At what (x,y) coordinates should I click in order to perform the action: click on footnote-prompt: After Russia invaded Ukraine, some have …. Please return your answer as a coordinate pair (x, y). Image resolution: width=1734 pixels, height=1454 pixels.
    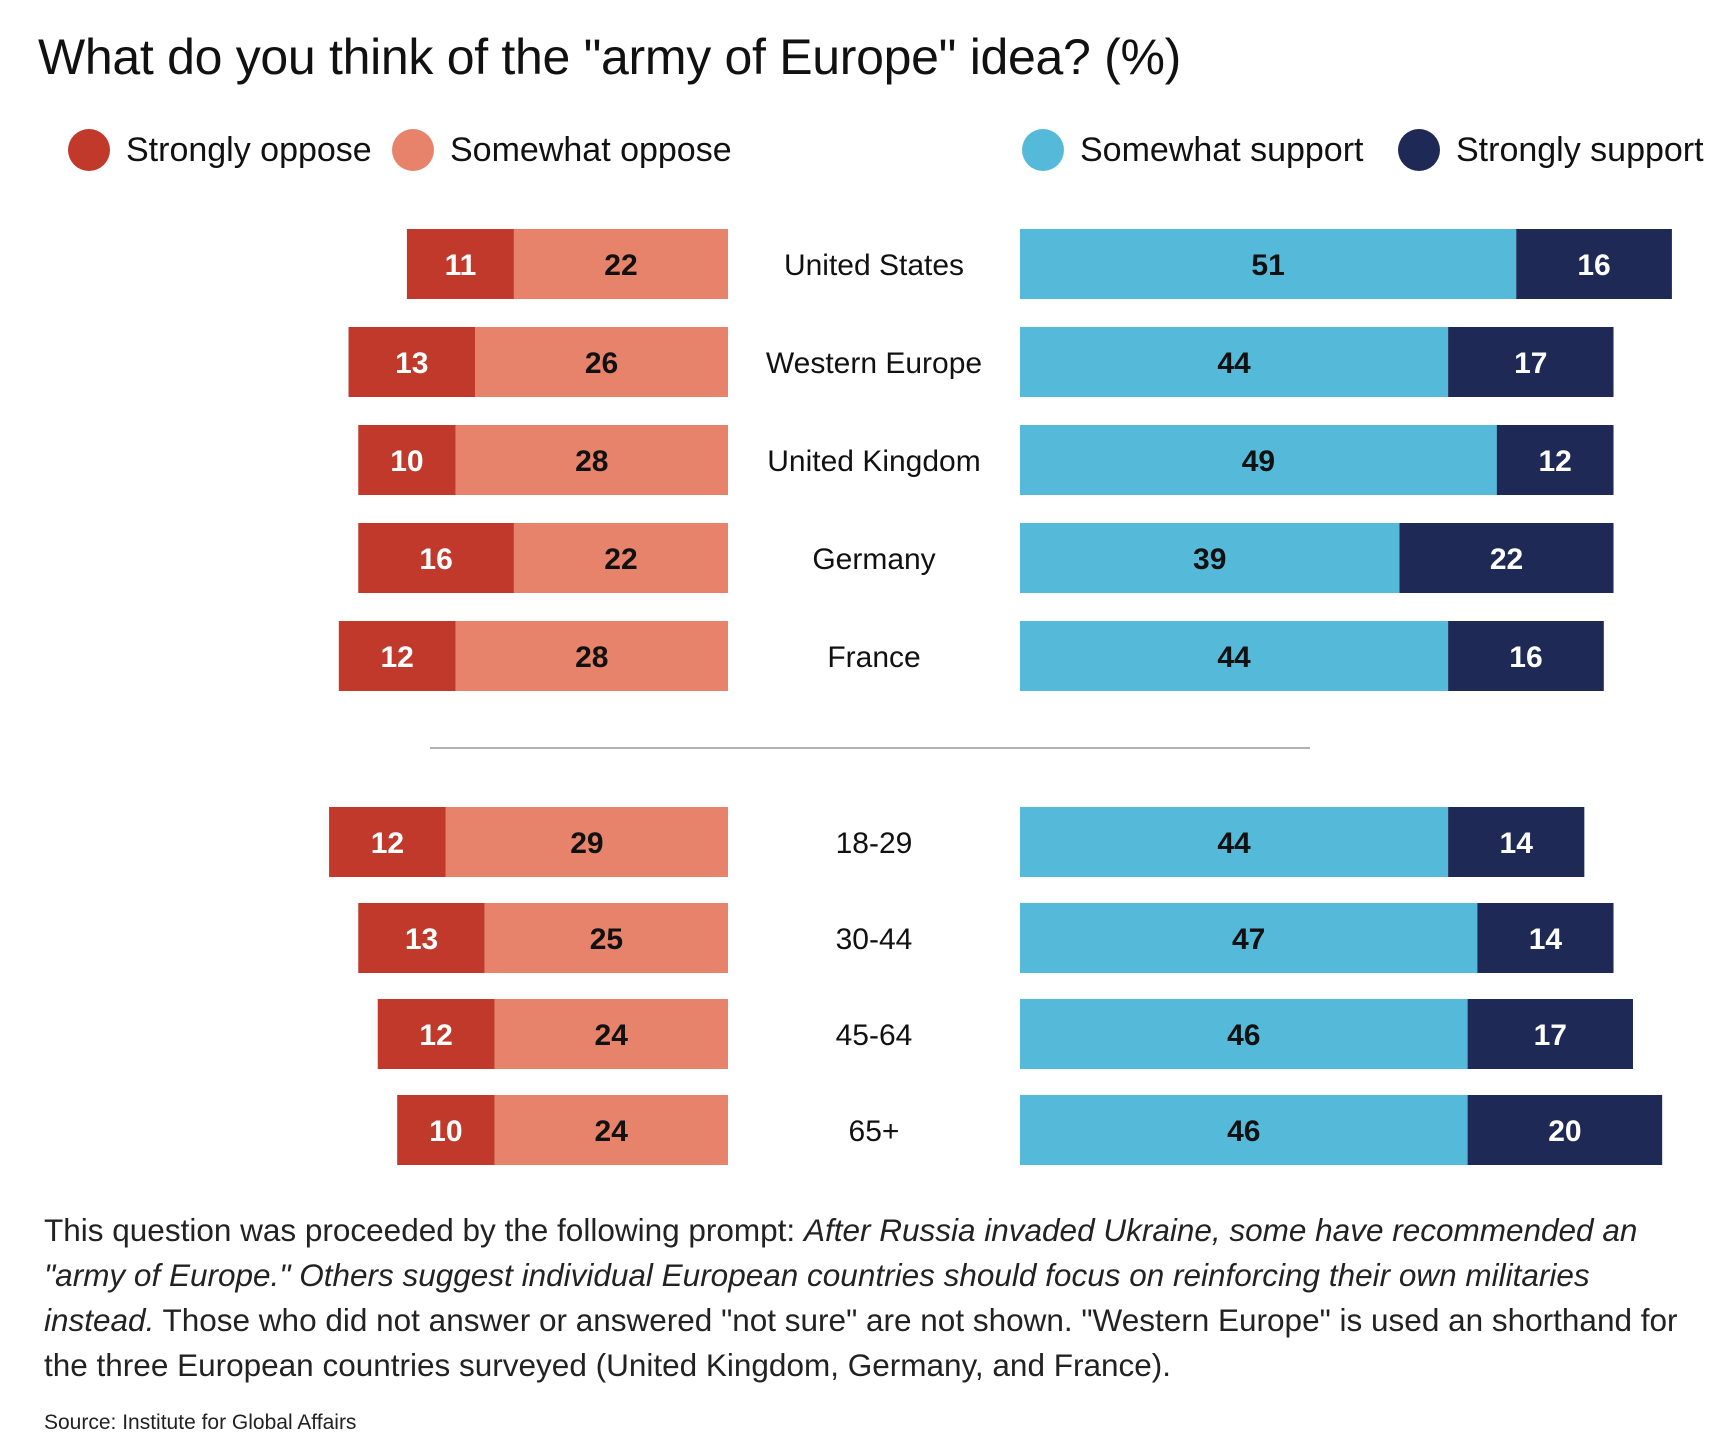
    Looking at the image, I should click on (841, 1275).